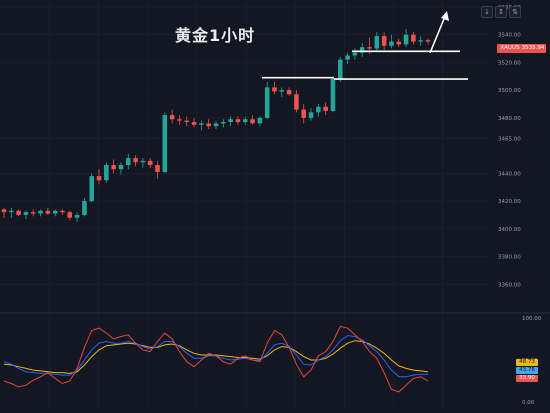  I want to click on osc-line-yellow, so click(216, 357).